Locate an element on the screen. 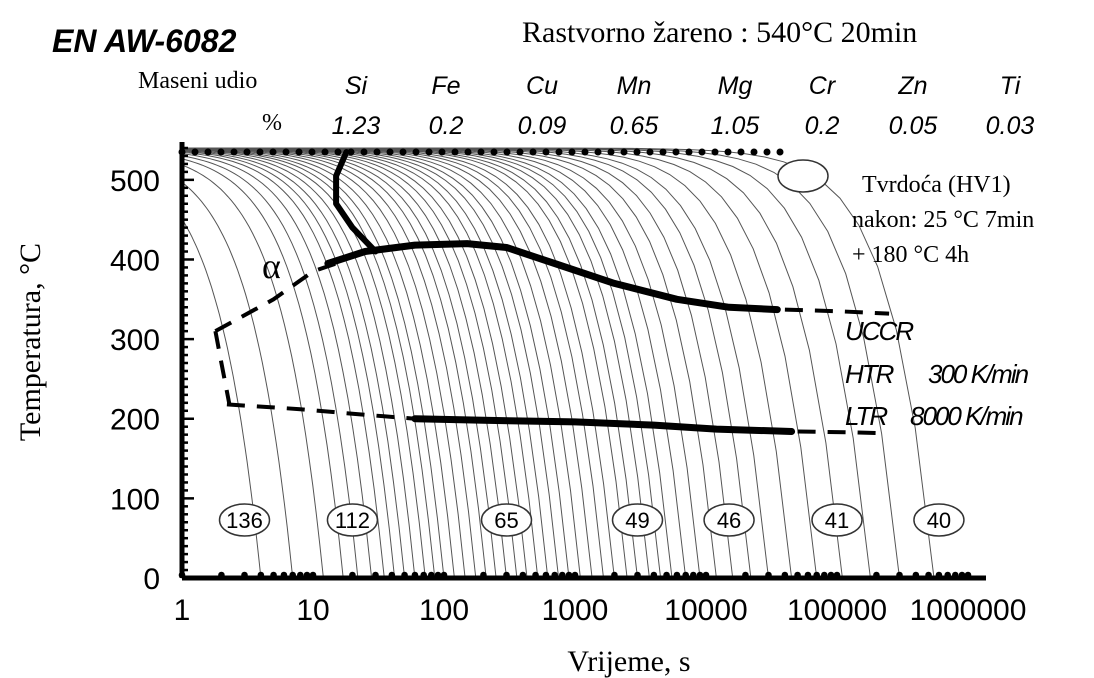 This screenshot has width=1094, height=678. element-symbol: Fe is located at coordinates (445, 86).